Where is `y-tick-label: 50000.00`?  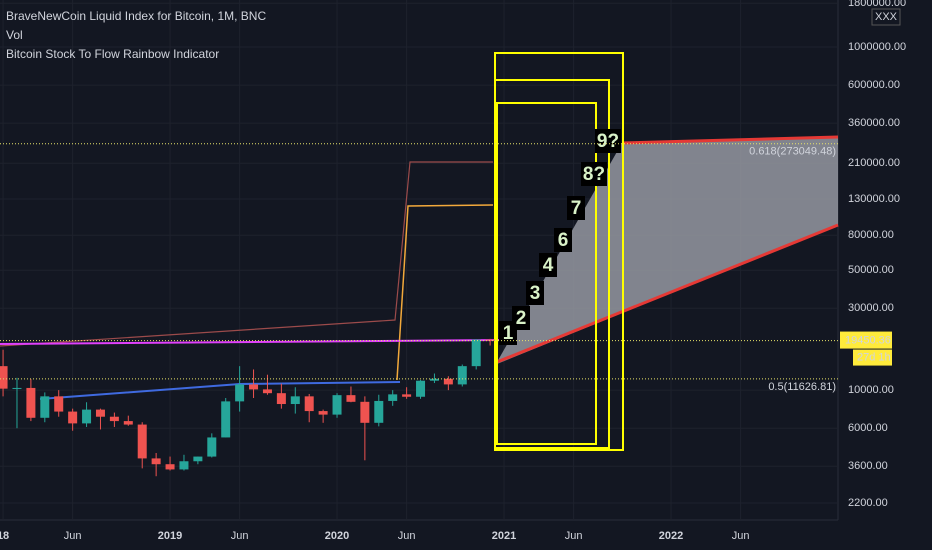 y-tick-label: 50000.00 is located at coordinates (871, 270).